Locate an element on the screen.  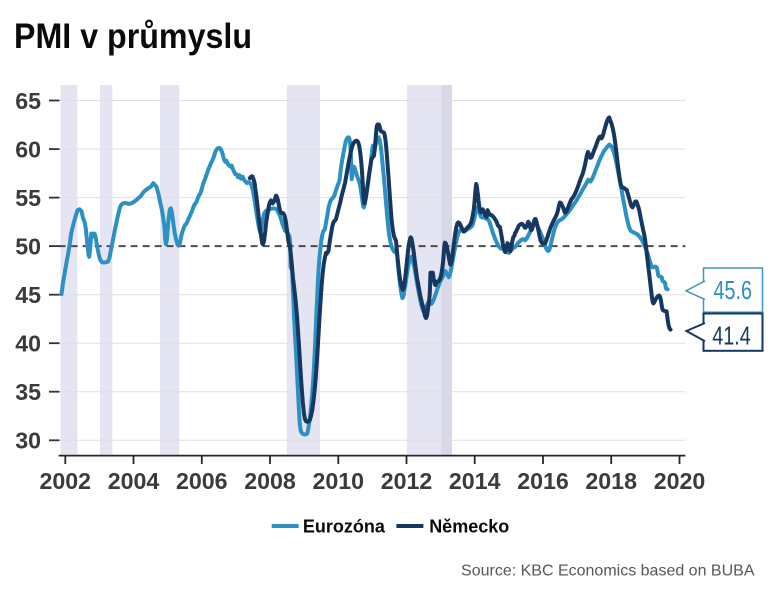
svg-text: Eurozóna is located at coordinates (344, 527).